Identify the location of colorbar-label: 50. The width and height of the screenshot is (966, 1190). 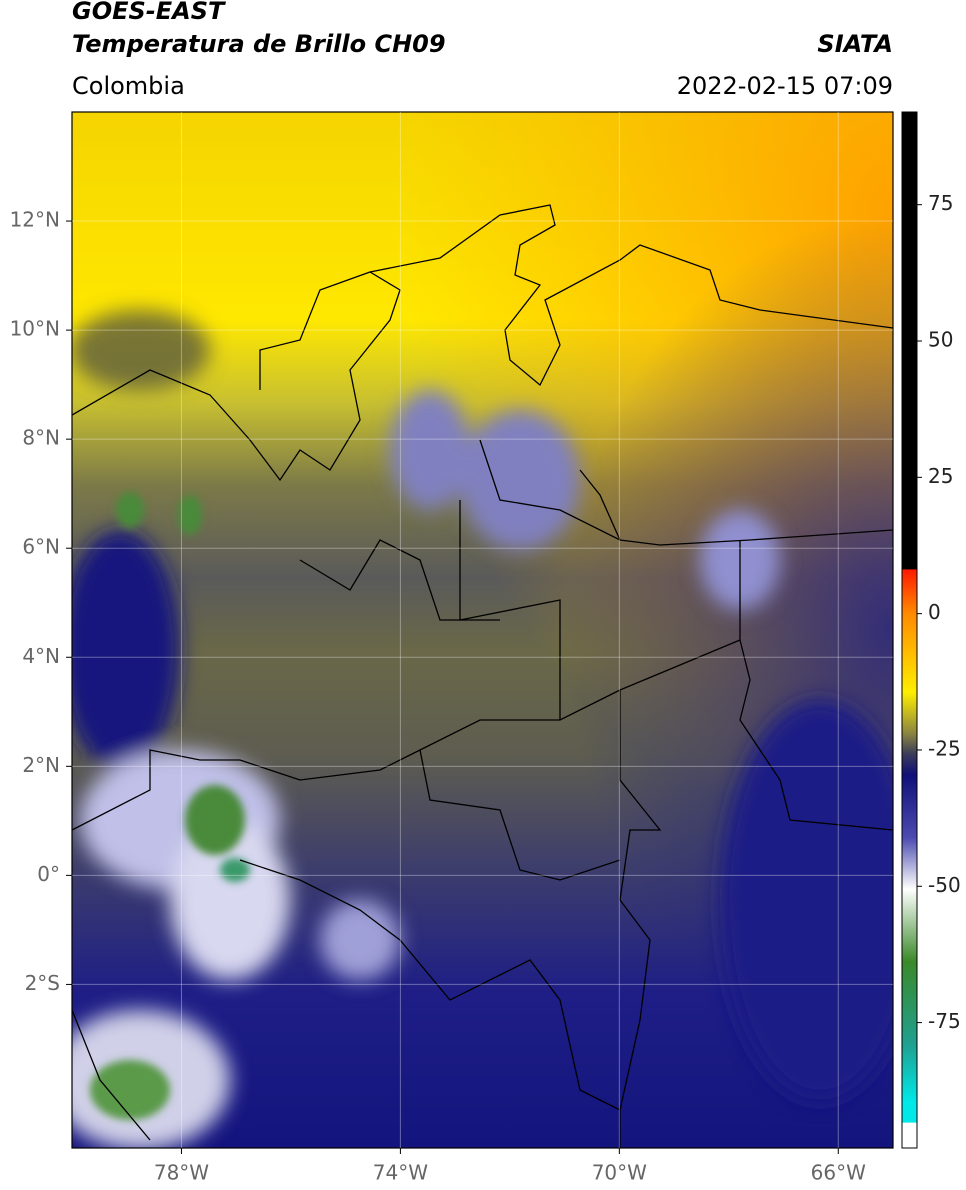
(940, 340).